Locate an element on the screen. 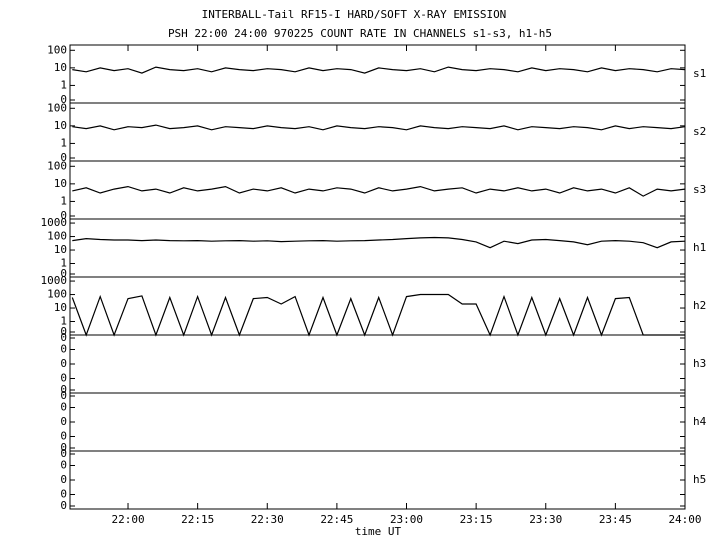 Image resolution: width=720 pixels, height=550 pixels. x-tick-label: 23:15 is located at coordinates (476, 519).